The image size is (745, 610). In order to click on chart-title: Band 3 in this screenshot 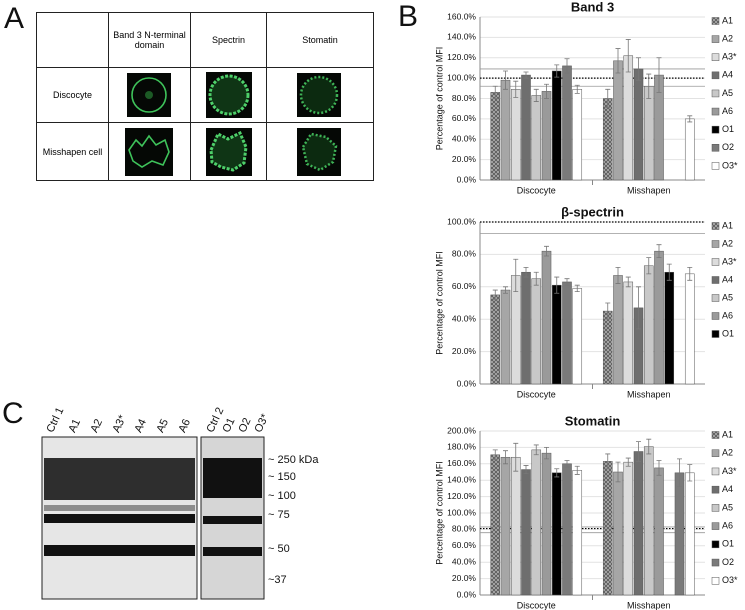, I will do `click(592, 7)`.